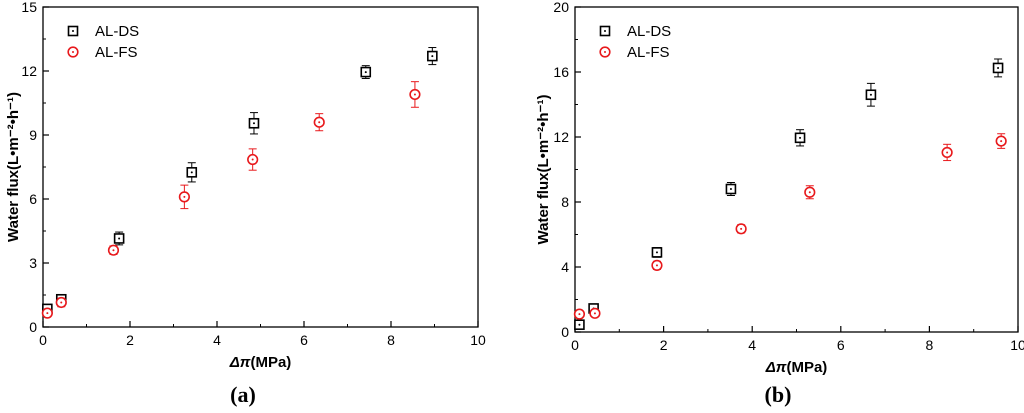 This screenshot has width=1024, height=413. What do you see at coordinates (778, 394) in the screenshot?
I see `panel-label: (b)` at bounding box center [778, 394].